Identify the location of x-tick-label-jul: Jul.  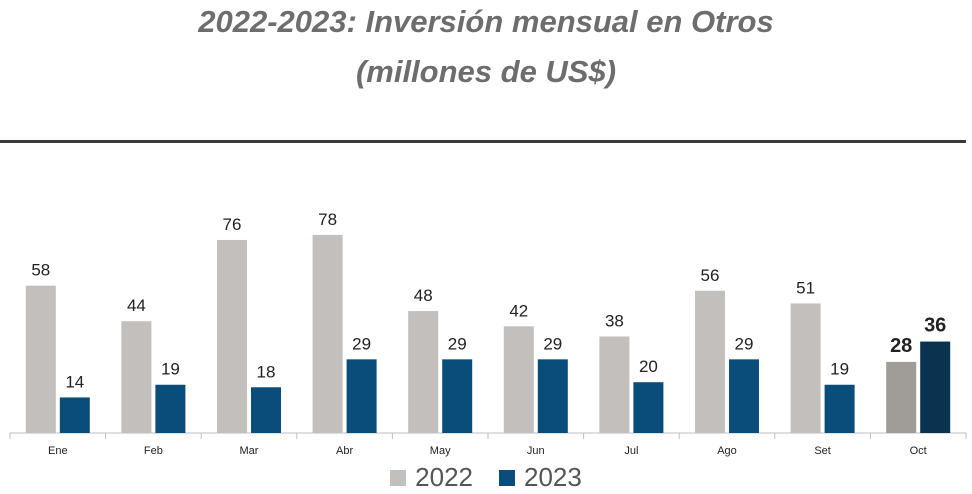
(631, 451).